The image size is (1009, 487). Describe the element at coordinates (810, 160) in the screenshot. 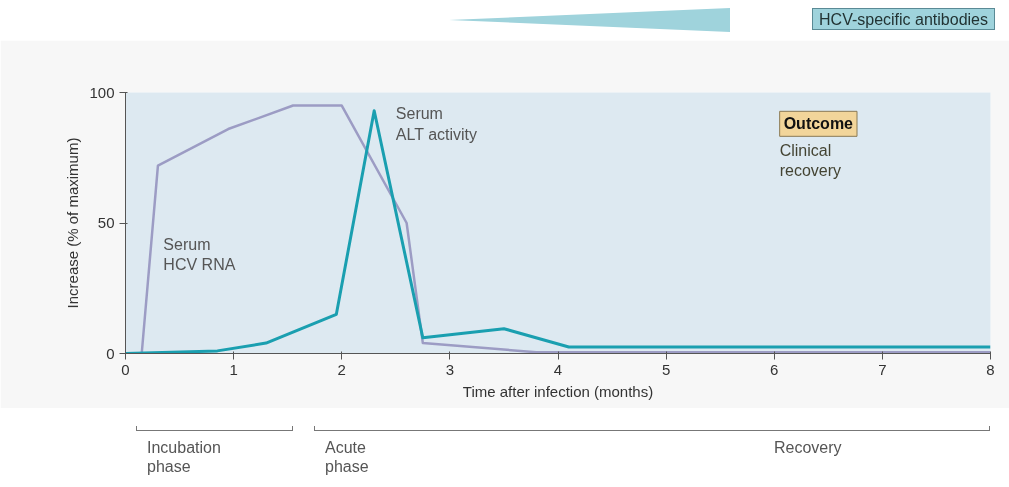

I see `annotation: Clinical recovery` at that location.